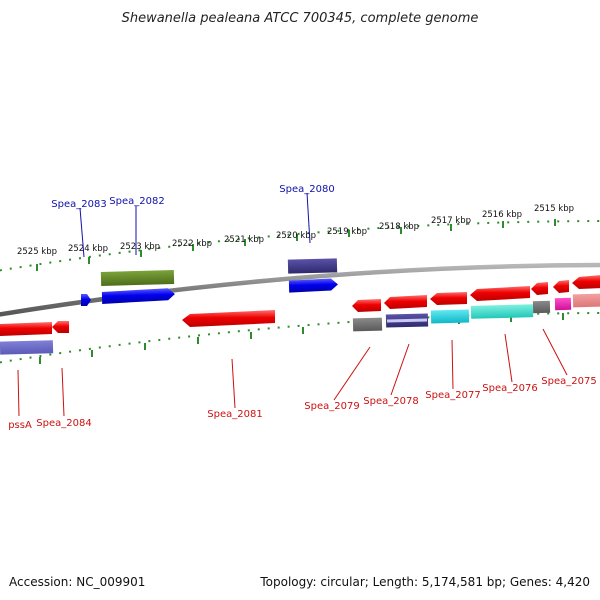 This screenshot has width=600, height=600. Describe the element at coordinates (405, 302) in the screenshot. I see `gene-spea-2078` at that location.